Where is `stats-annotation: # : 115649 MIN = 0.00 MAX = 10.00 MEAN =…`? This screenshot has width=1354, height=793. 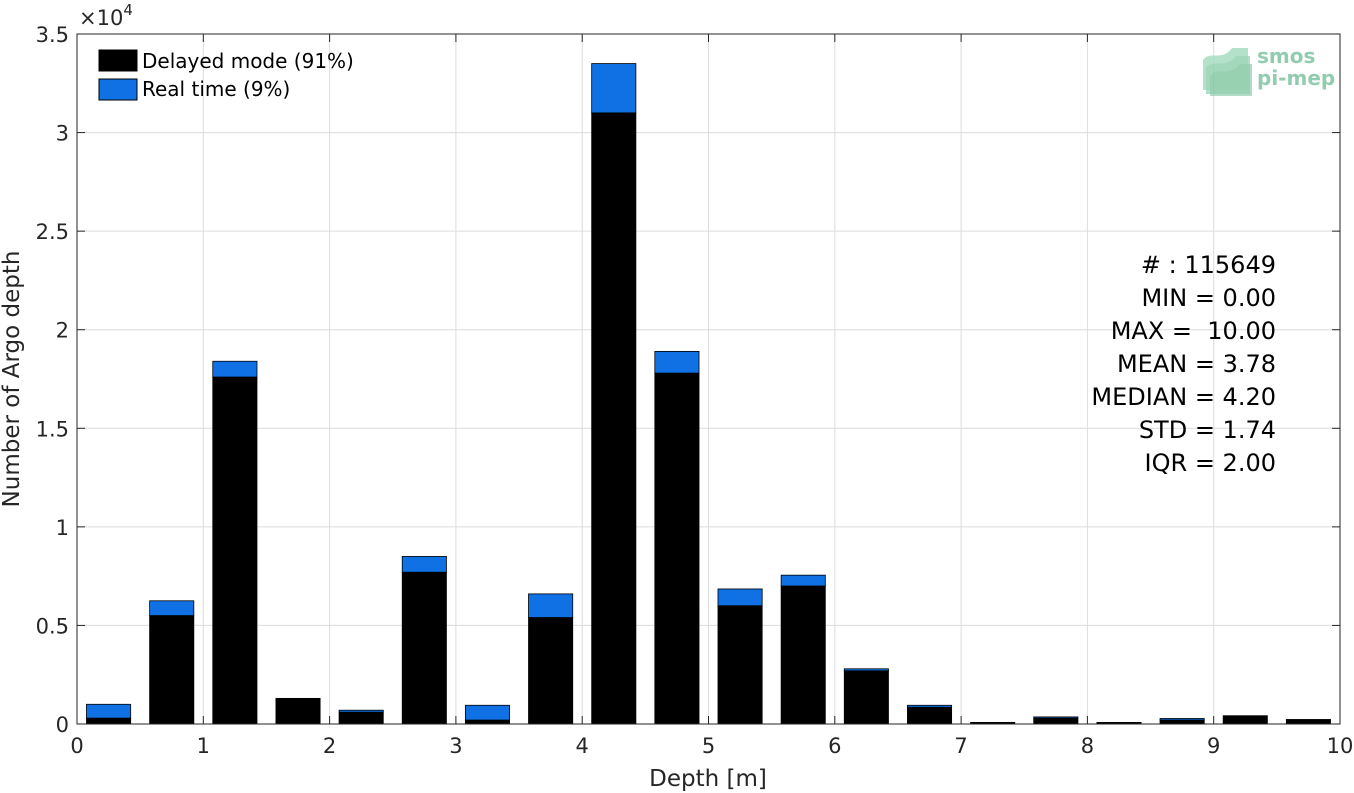
stats-annotation: # : 115649 MIN = 0.00 MAX = 10.00 MEAN =… is located at coordinates (1183, 364).